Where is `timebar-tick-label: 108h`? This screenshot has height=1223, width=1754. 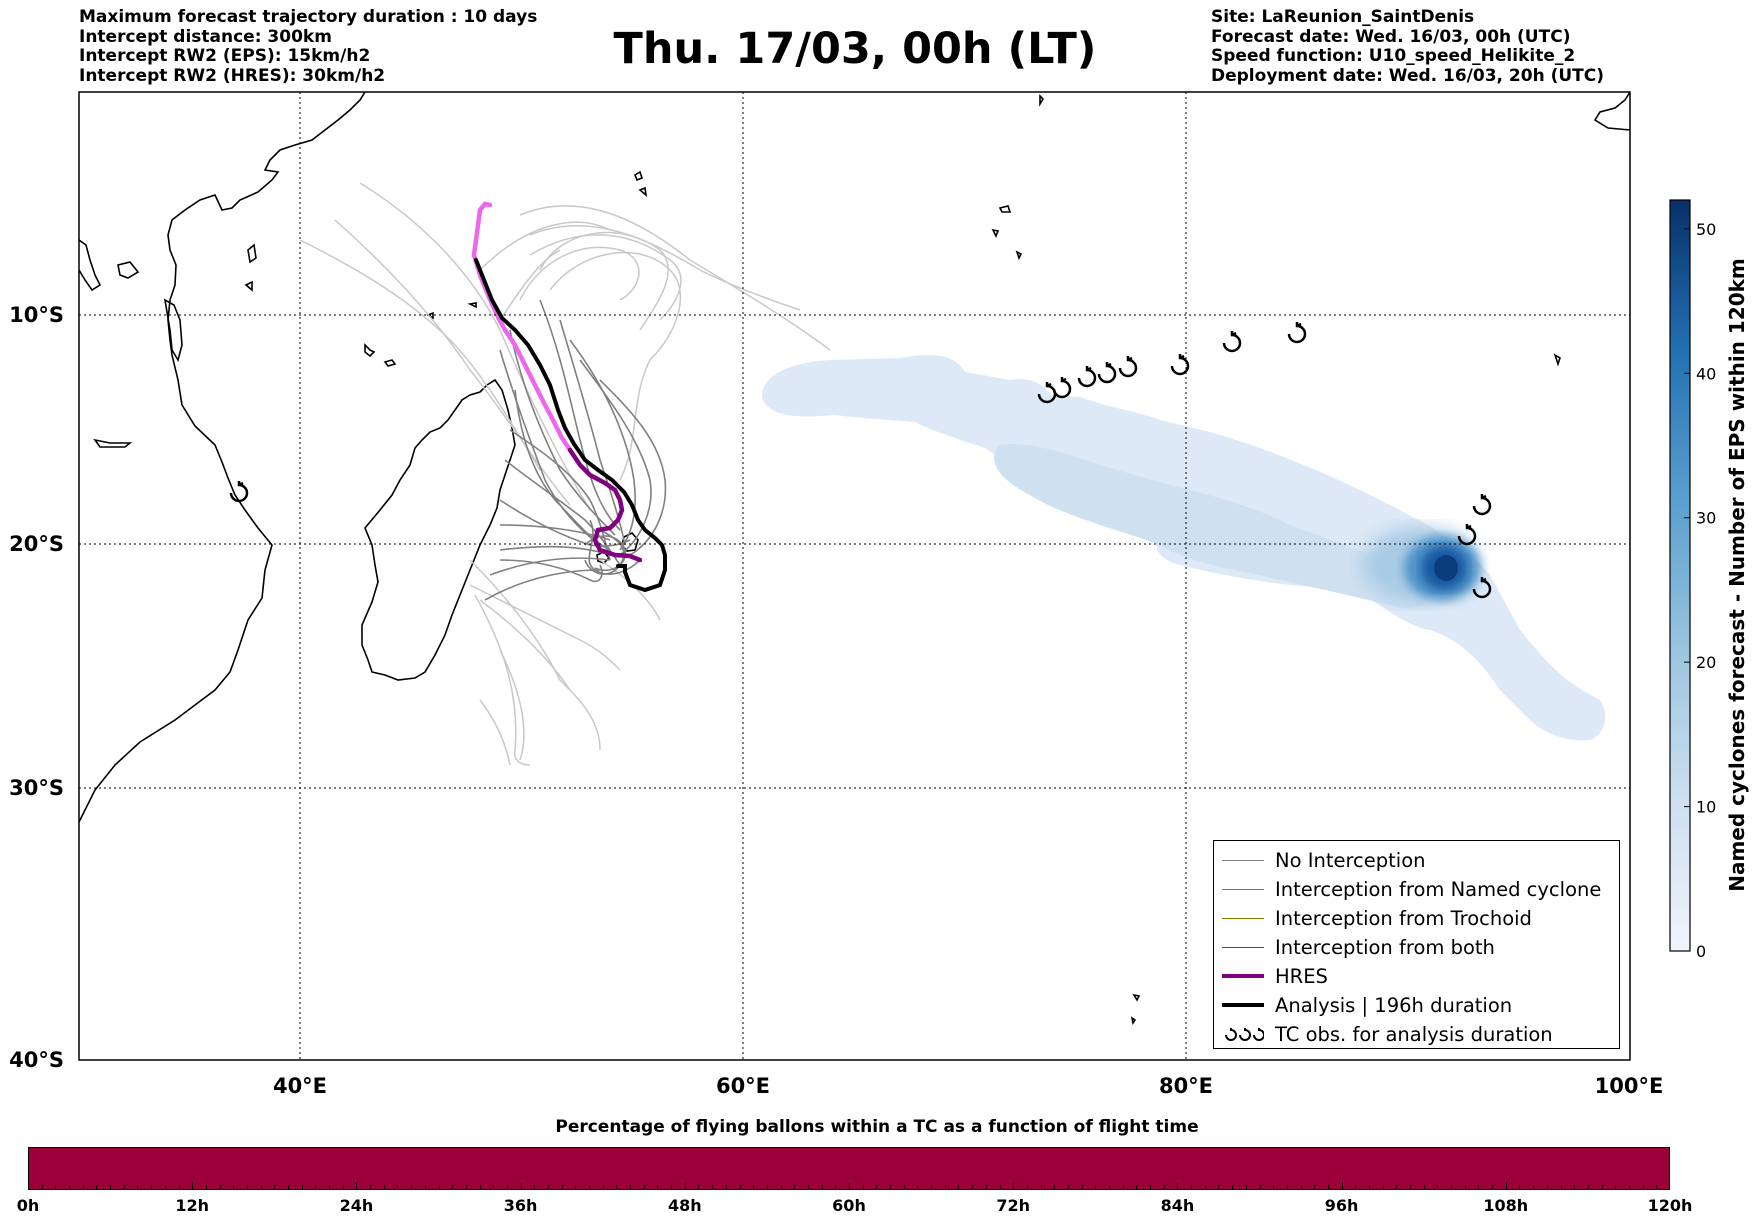 timebar-tick-label: 108h is located at coordinates (1506, 1205).